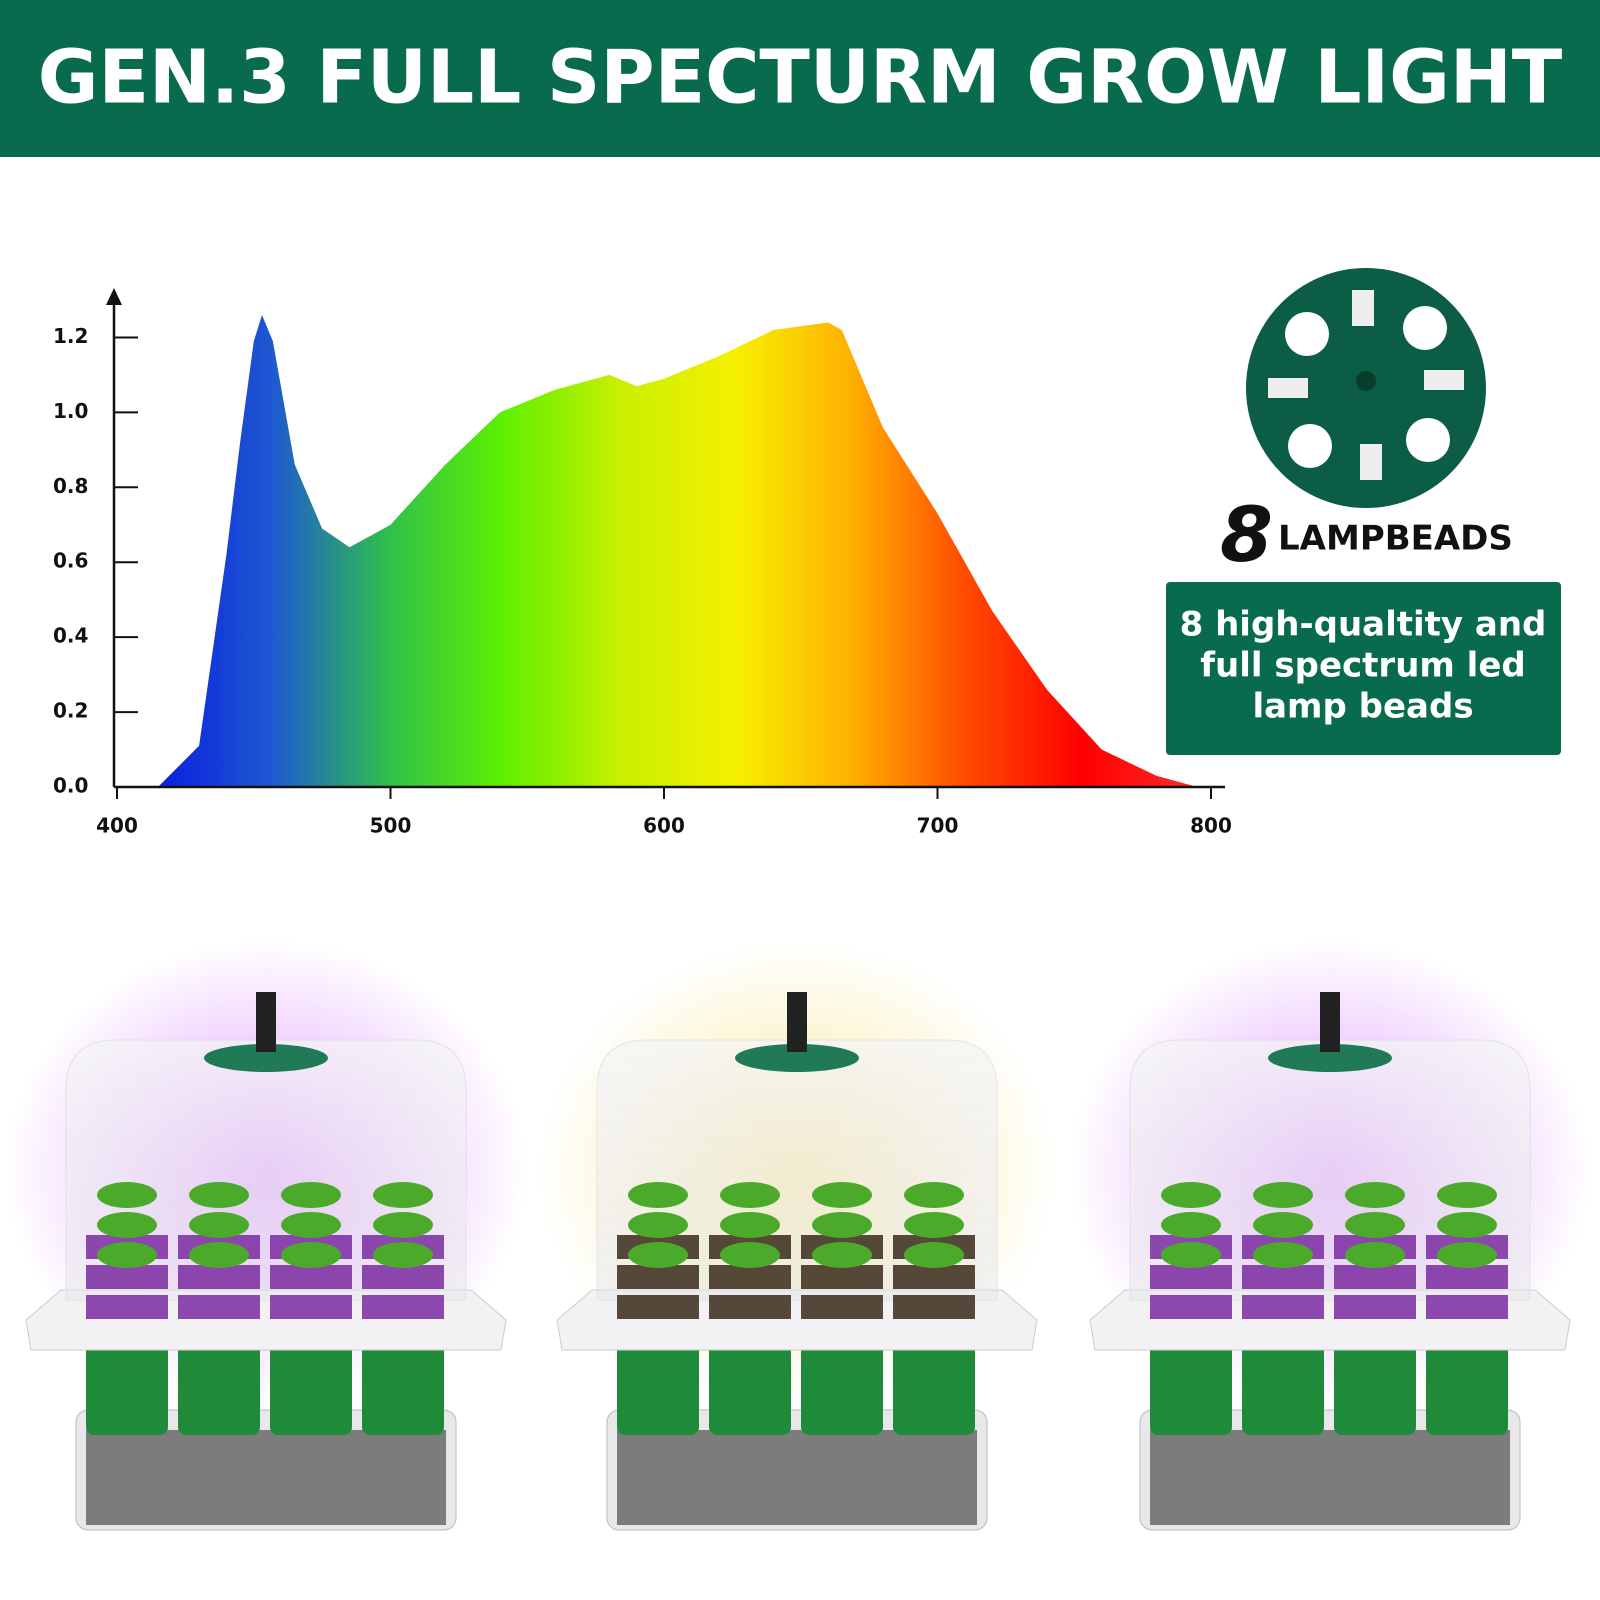 This screenshot has width=1600, height=1600. I want to click on lamp-disc, so click(1366, 388).